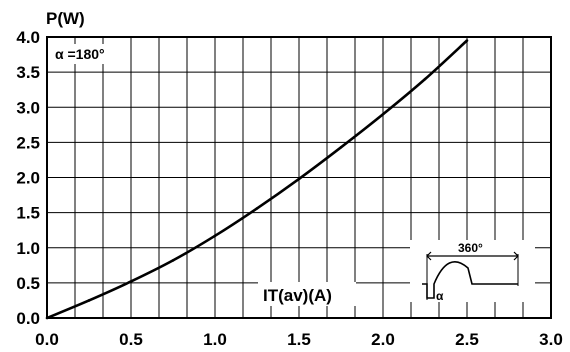  Describe the element at coordinates (28, 248) in the screenshot. I see `y-tick-label: 1.0` at that location.